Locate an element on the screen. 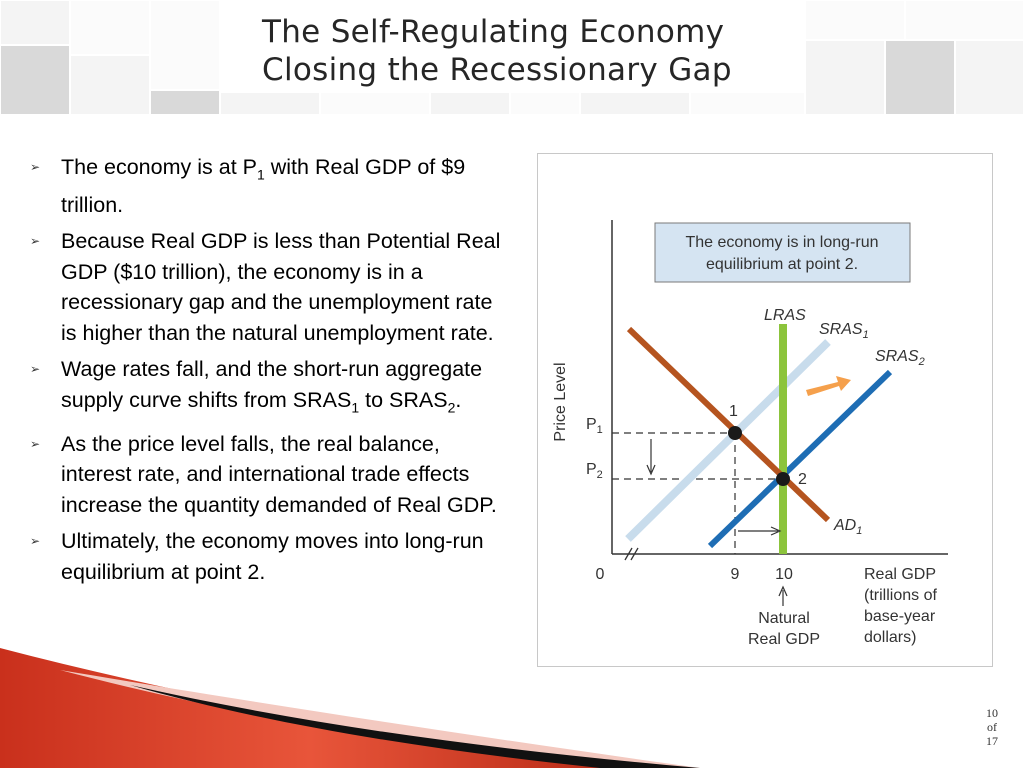 The height and width of the screenshot is (768, 1024). page-number: 10 of 17 is located at coordinates (992, 727).